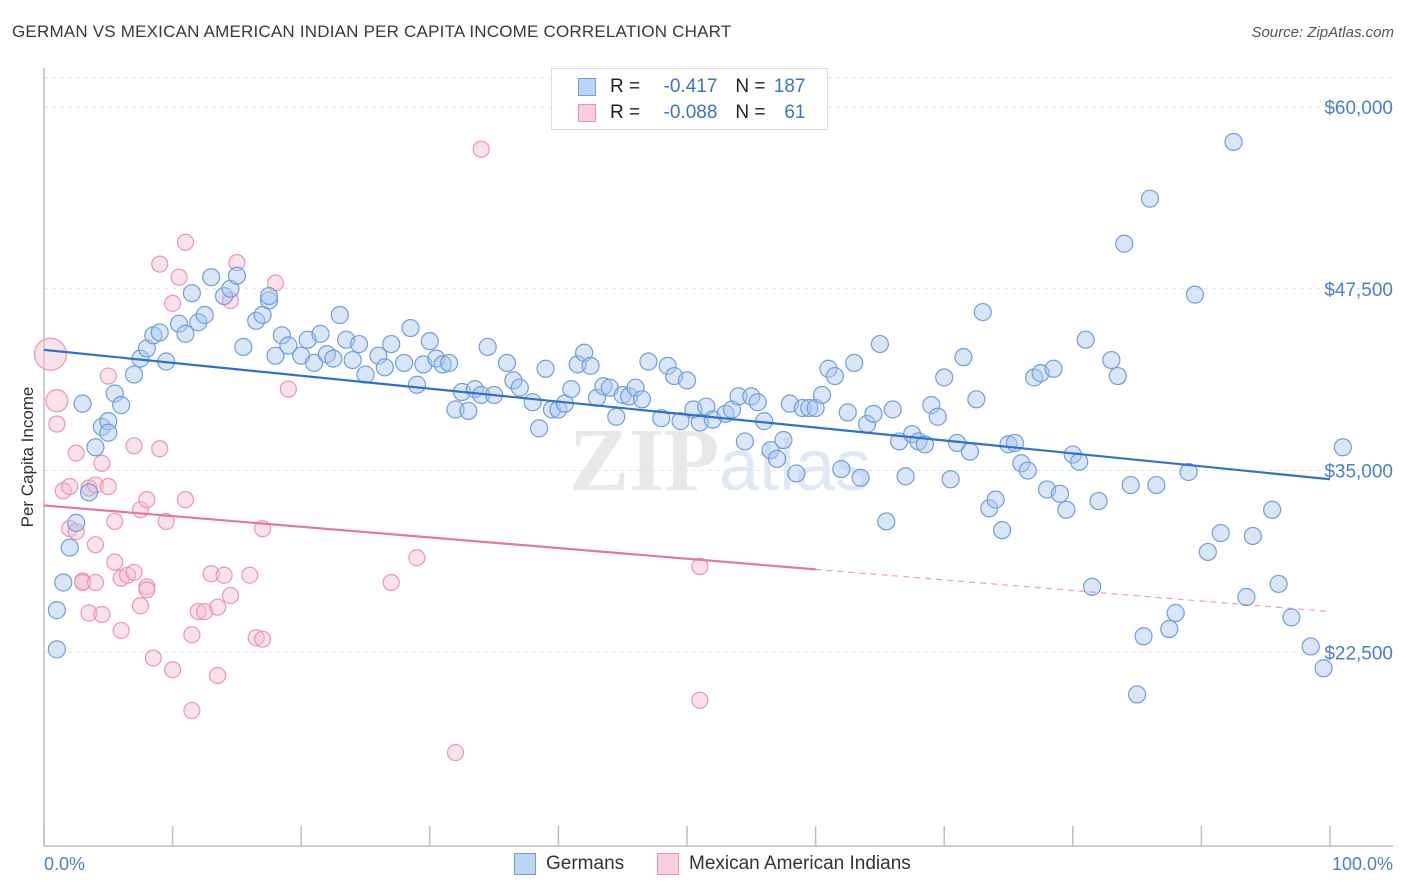 This screenshot has width=1406, height=892. I want to click on legend-n-value: 187, so click(789, 86).